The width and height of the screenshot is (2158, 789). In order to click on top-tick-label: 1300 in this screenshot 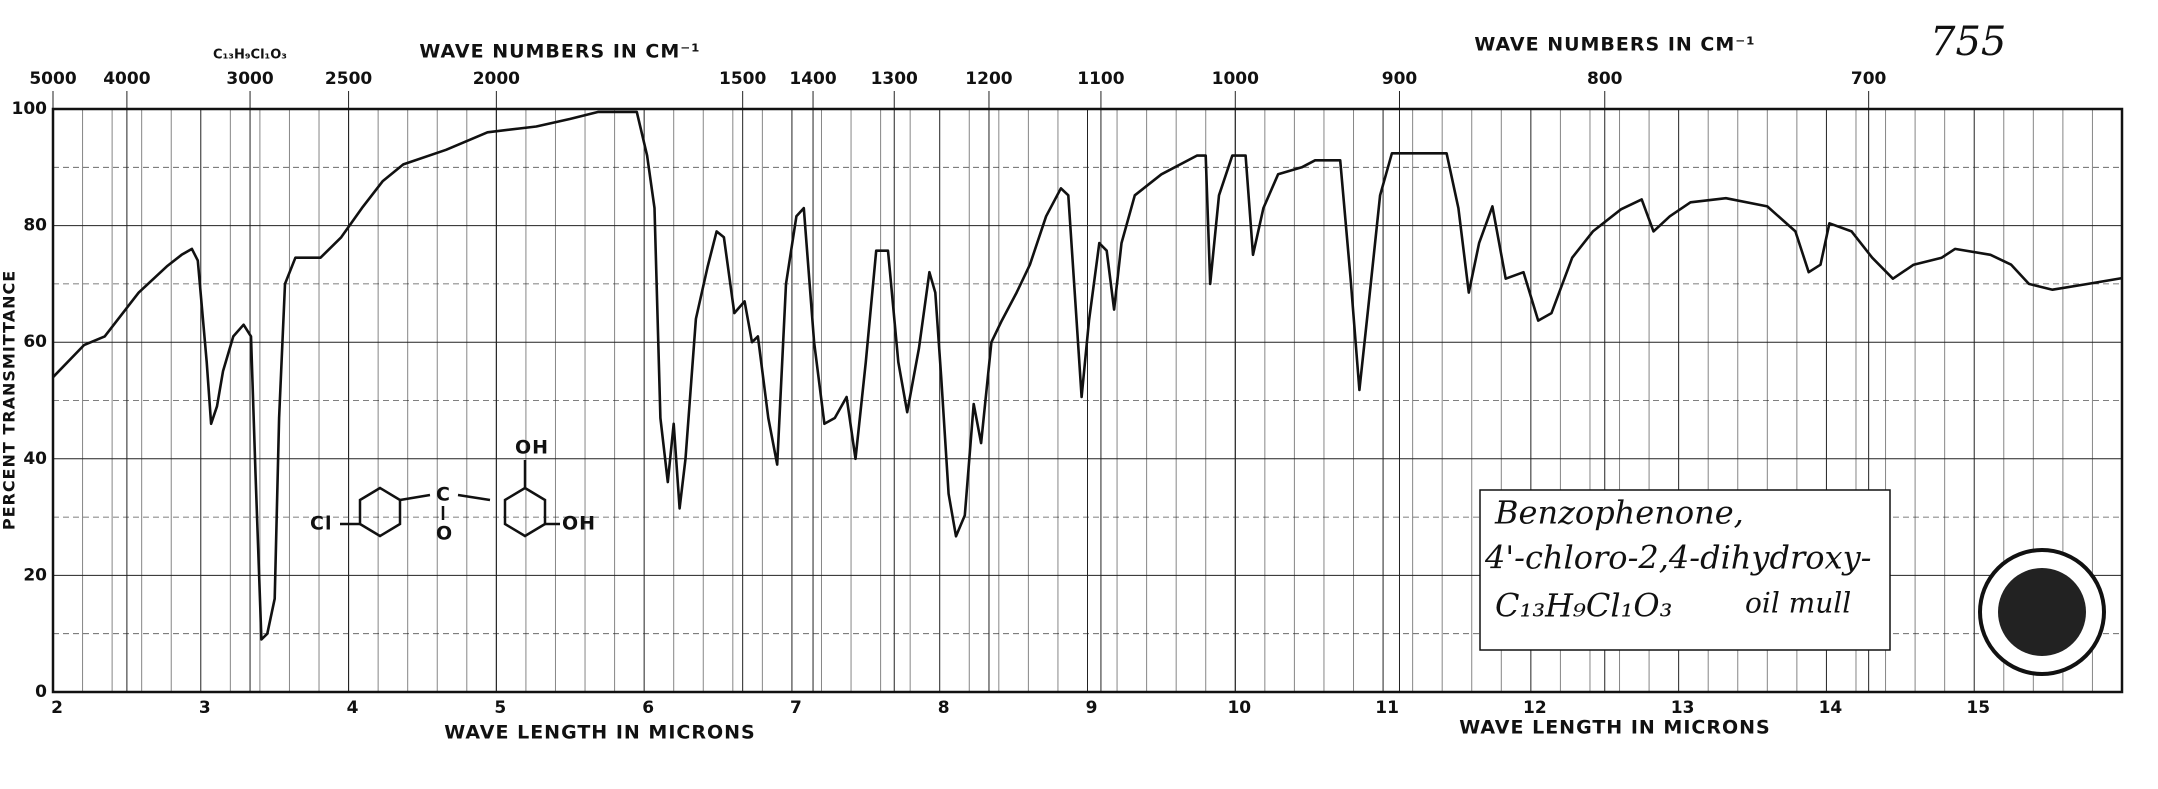, I will do `click(894, 79)`.